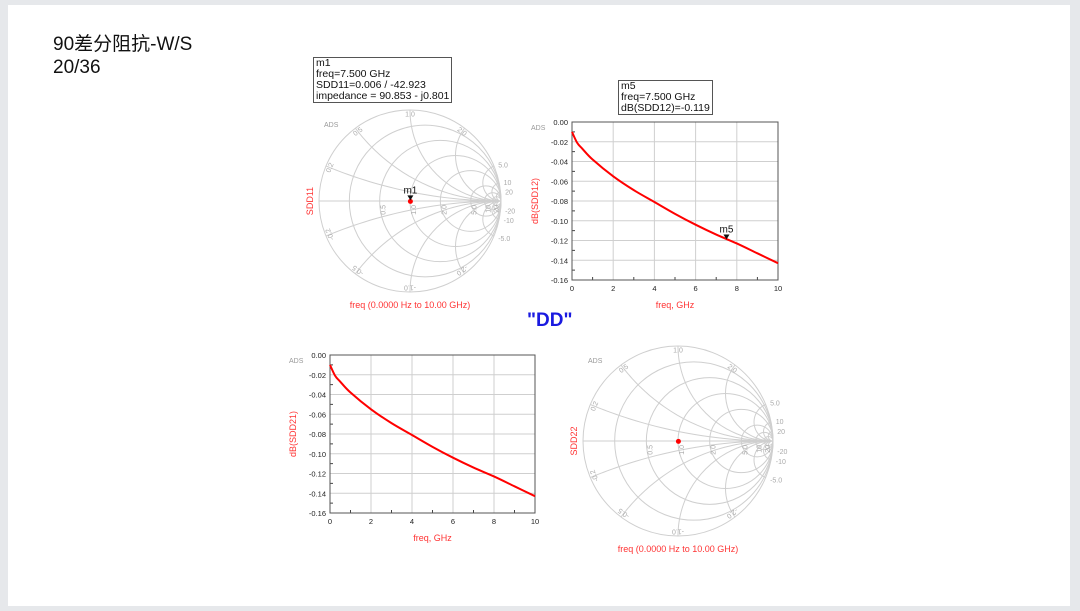  What do you see at coordinates (383, 96) in the screenshot?
I see `marker-impedance: impedance = 90.853 - j0.801` at bounding box center [383, 96].